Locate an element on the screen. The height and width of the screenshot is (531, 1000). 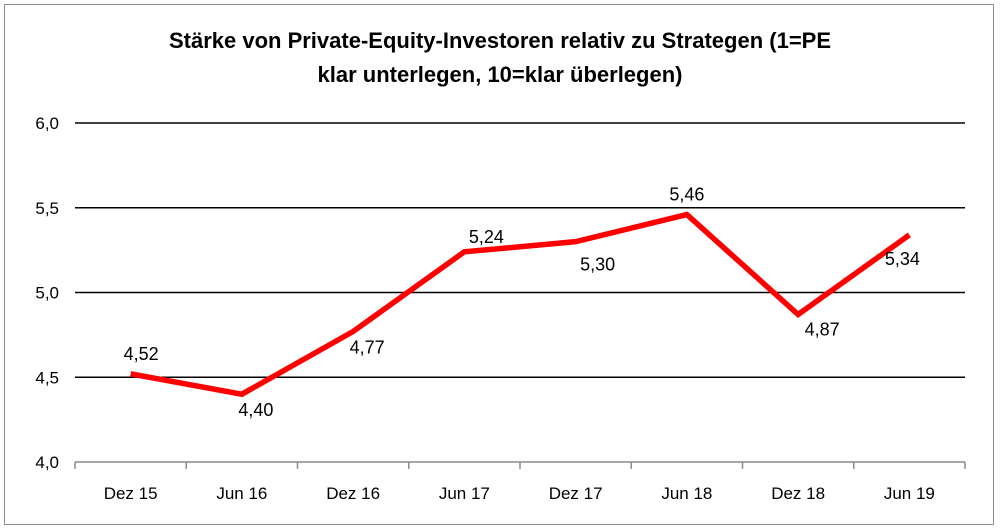
x-tick-label: Jun 19 is located at coordinates (909, 493).